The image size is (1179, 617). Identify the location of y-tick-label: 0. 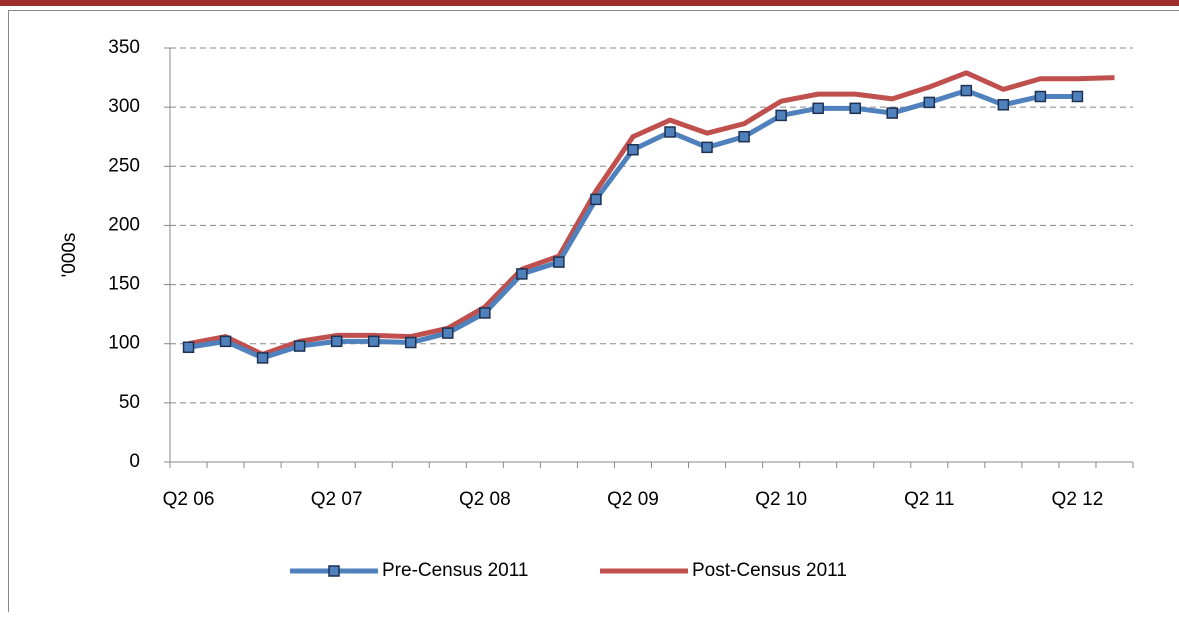
(134, 461).